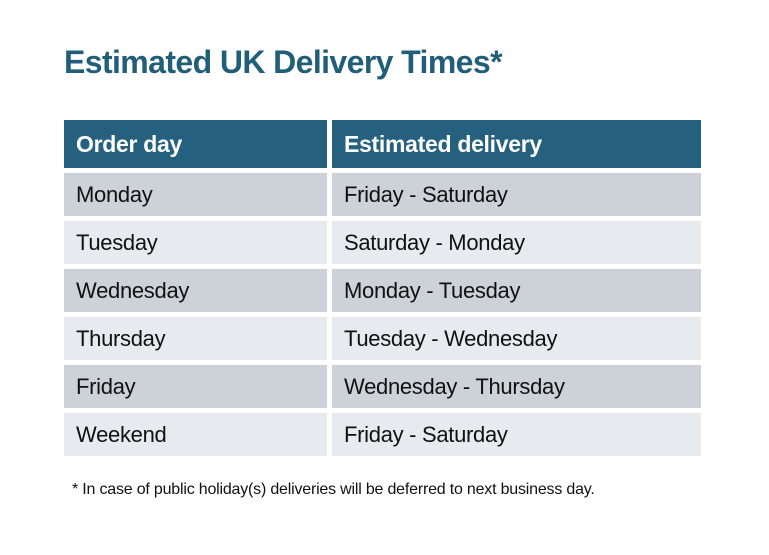 The height and width of the screenshot is (555, 769). Describe the element at coordinates (516, 290) in the screenshot. I see `table-cell-estimated-delivery: Monday - Tuesday` at that location.